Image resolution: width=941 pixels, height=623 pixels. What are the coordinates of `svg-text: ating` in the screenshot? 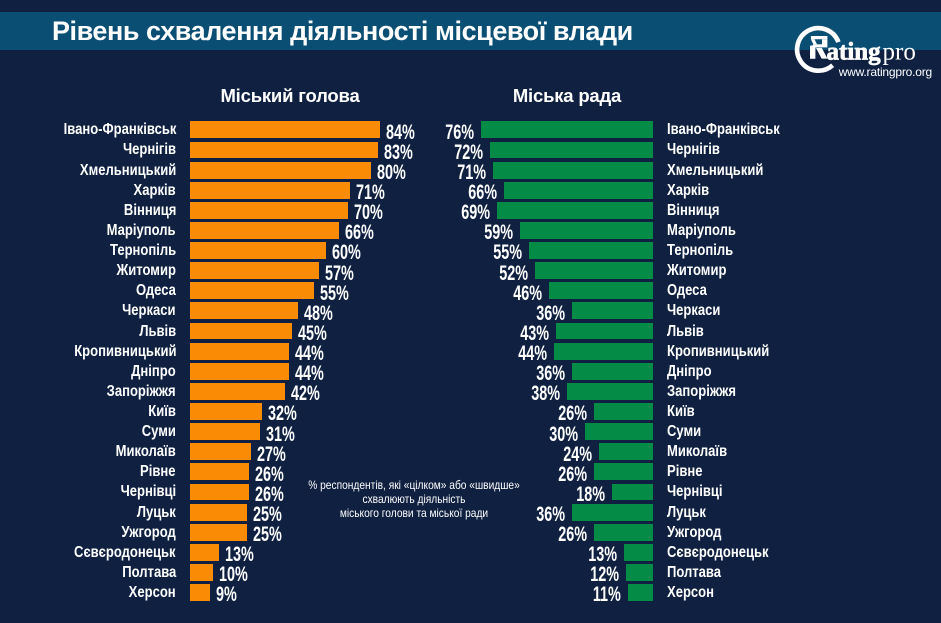 It's located at (854, 52).